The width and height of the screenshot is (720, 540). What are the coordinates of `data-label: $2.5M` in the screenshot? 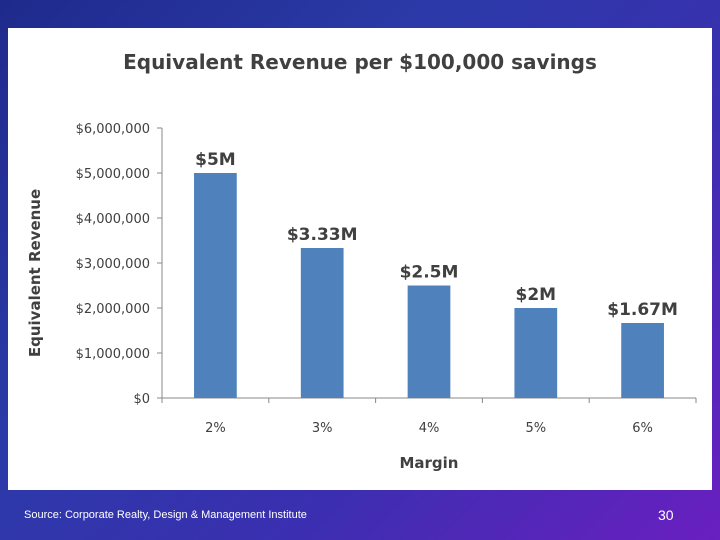 It's located at (429, 273).